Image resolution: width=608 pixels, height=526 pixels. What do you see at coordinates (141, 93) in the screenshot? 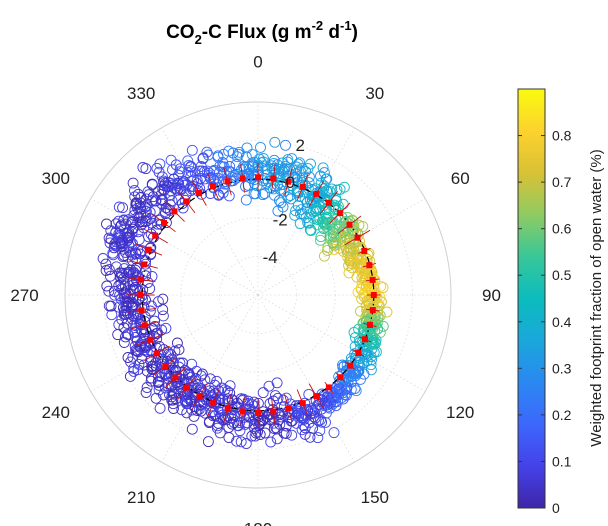
I see `angle-tick-label: 330` at bounding box center [141, 93].